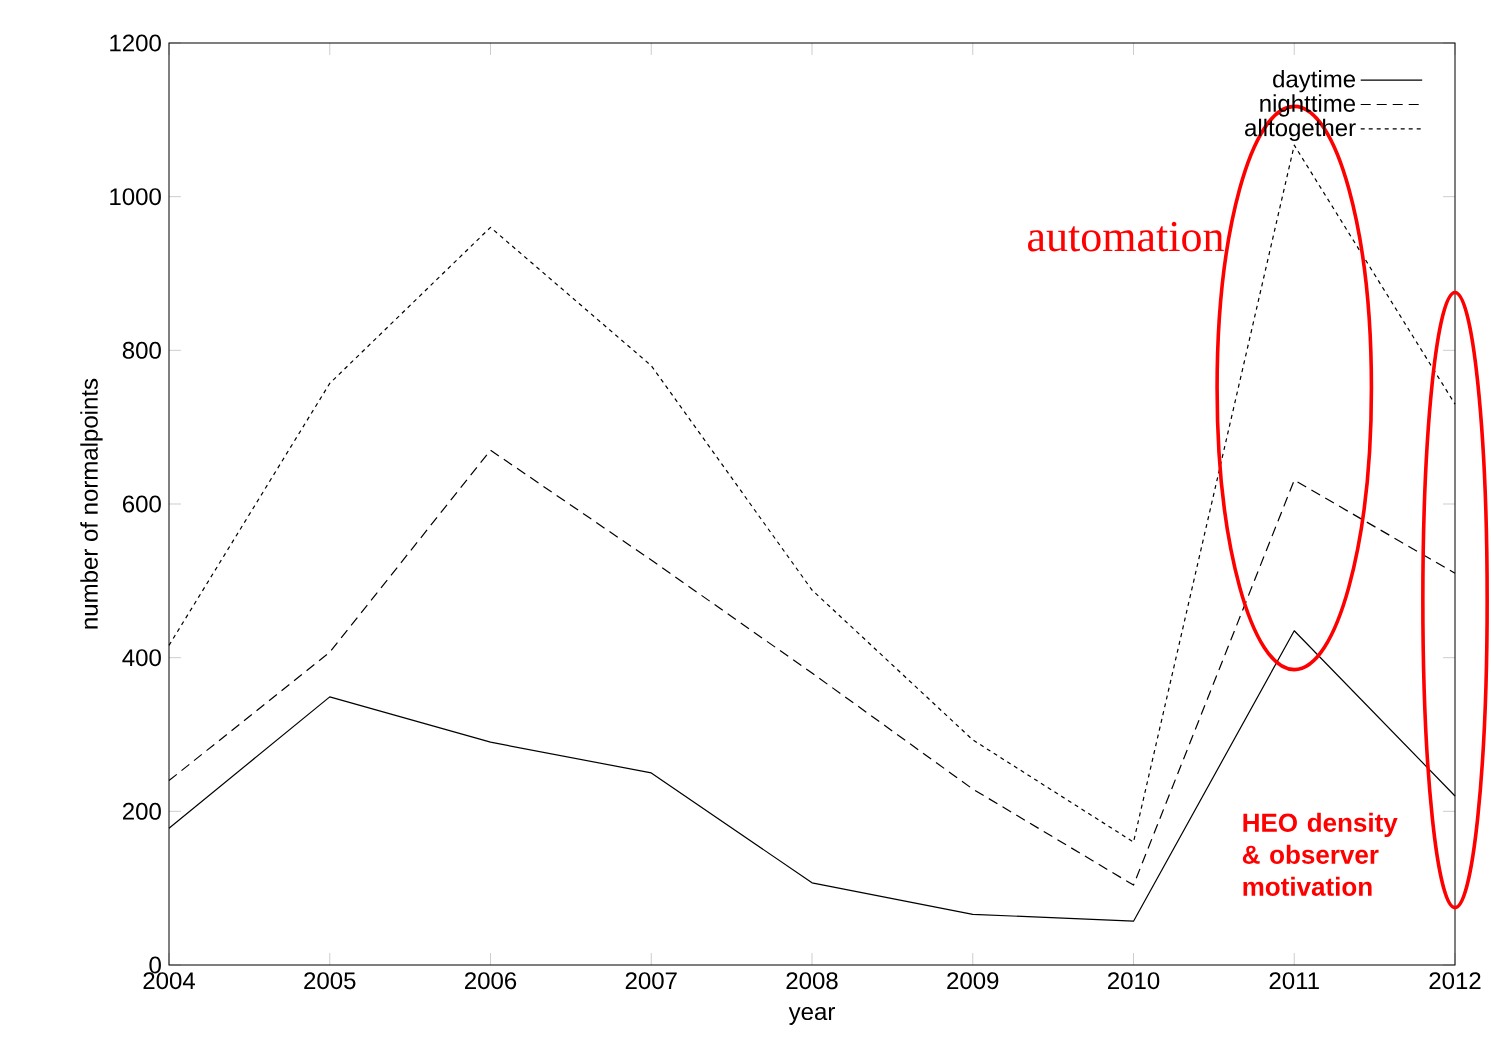 This screenshot has height=1053, width=1491. Describe the element at coordinates (135, 197) in the screenshot. I see `y-tick-label: 1000` at that location.